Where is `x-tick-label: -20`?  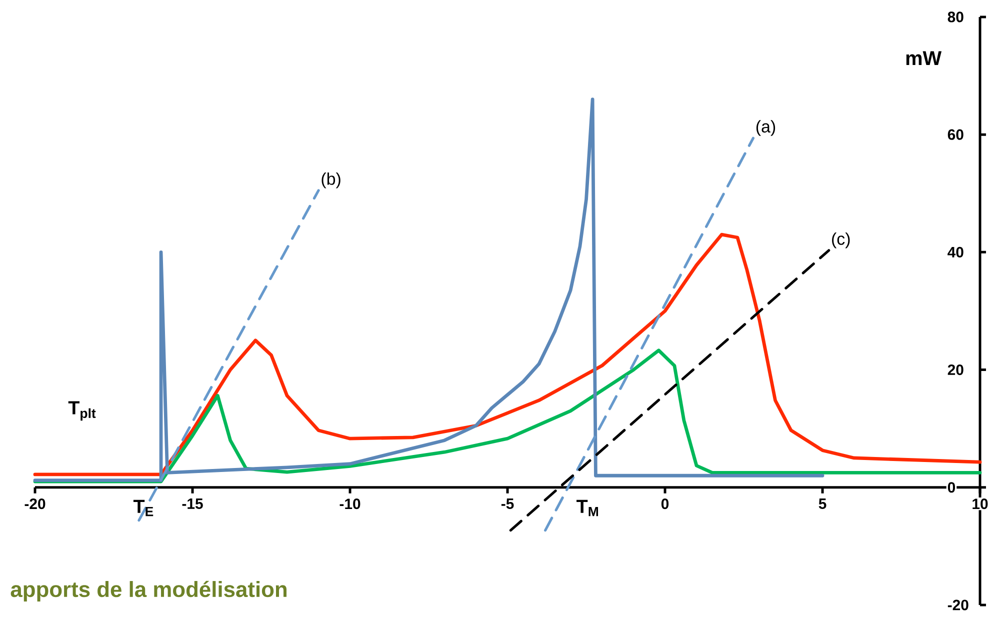 x-tick-label: -20 is located at coordinates (35, 504).